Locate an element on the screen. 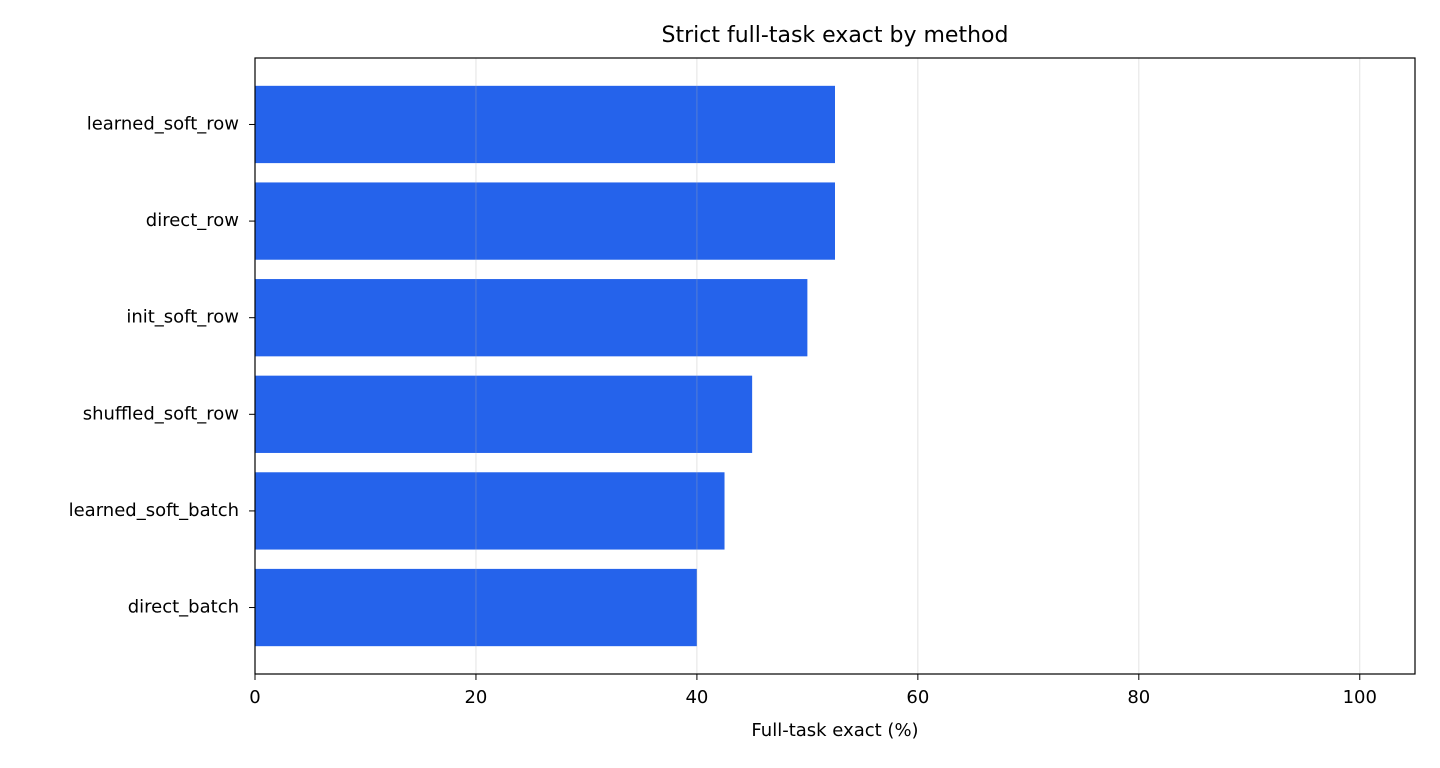  x-tick-label: 80 is located at coordinates (1138, 697).